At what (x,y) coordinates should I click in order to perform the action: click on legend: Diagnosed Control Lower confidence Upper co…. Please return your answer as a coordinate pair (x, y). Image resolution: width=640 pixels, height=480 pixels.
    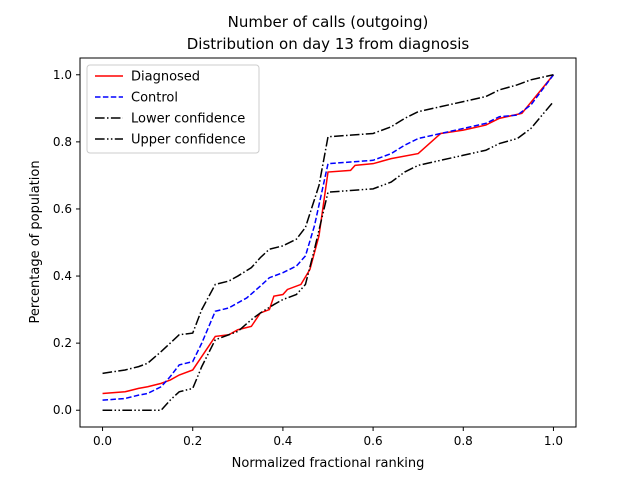
    Looking at the image, I should click on (173, 109).